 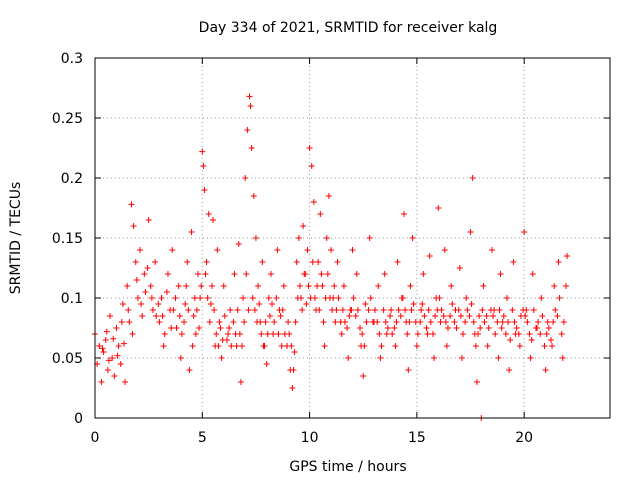 I want to click on y-tick-label: 0.2, so click(x=72, y=179).